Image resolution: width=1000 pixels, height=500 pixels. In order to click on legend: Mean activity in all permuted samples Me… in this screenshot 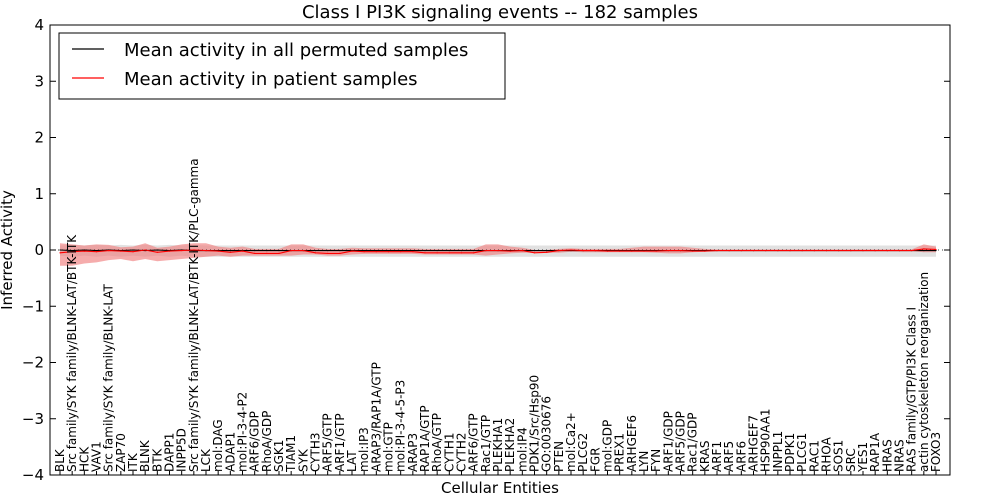, I will do `click(282, 66)`.